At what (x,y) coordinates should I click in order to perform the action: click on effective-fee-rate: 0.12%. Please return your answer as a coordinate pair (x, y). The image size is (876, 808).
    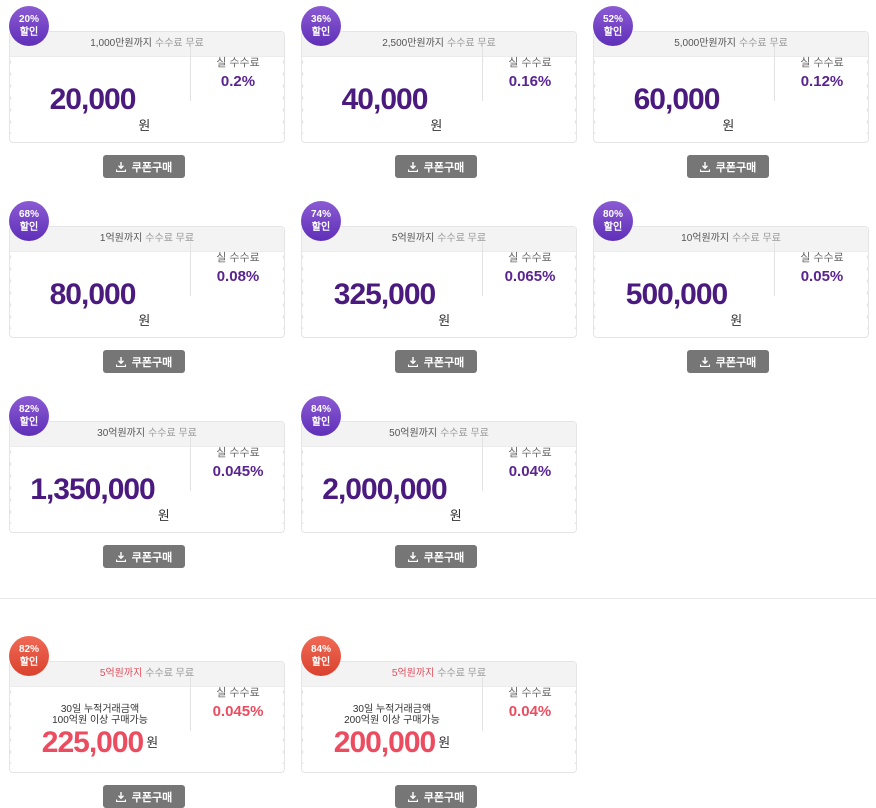
    Looking at the image, I should click on (822, 81).